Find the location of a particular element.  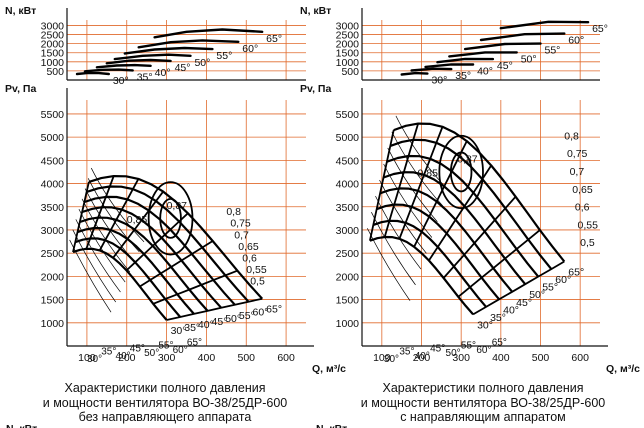

c1-power-curve-label-5: 55° is located at coordinates (553, 51).